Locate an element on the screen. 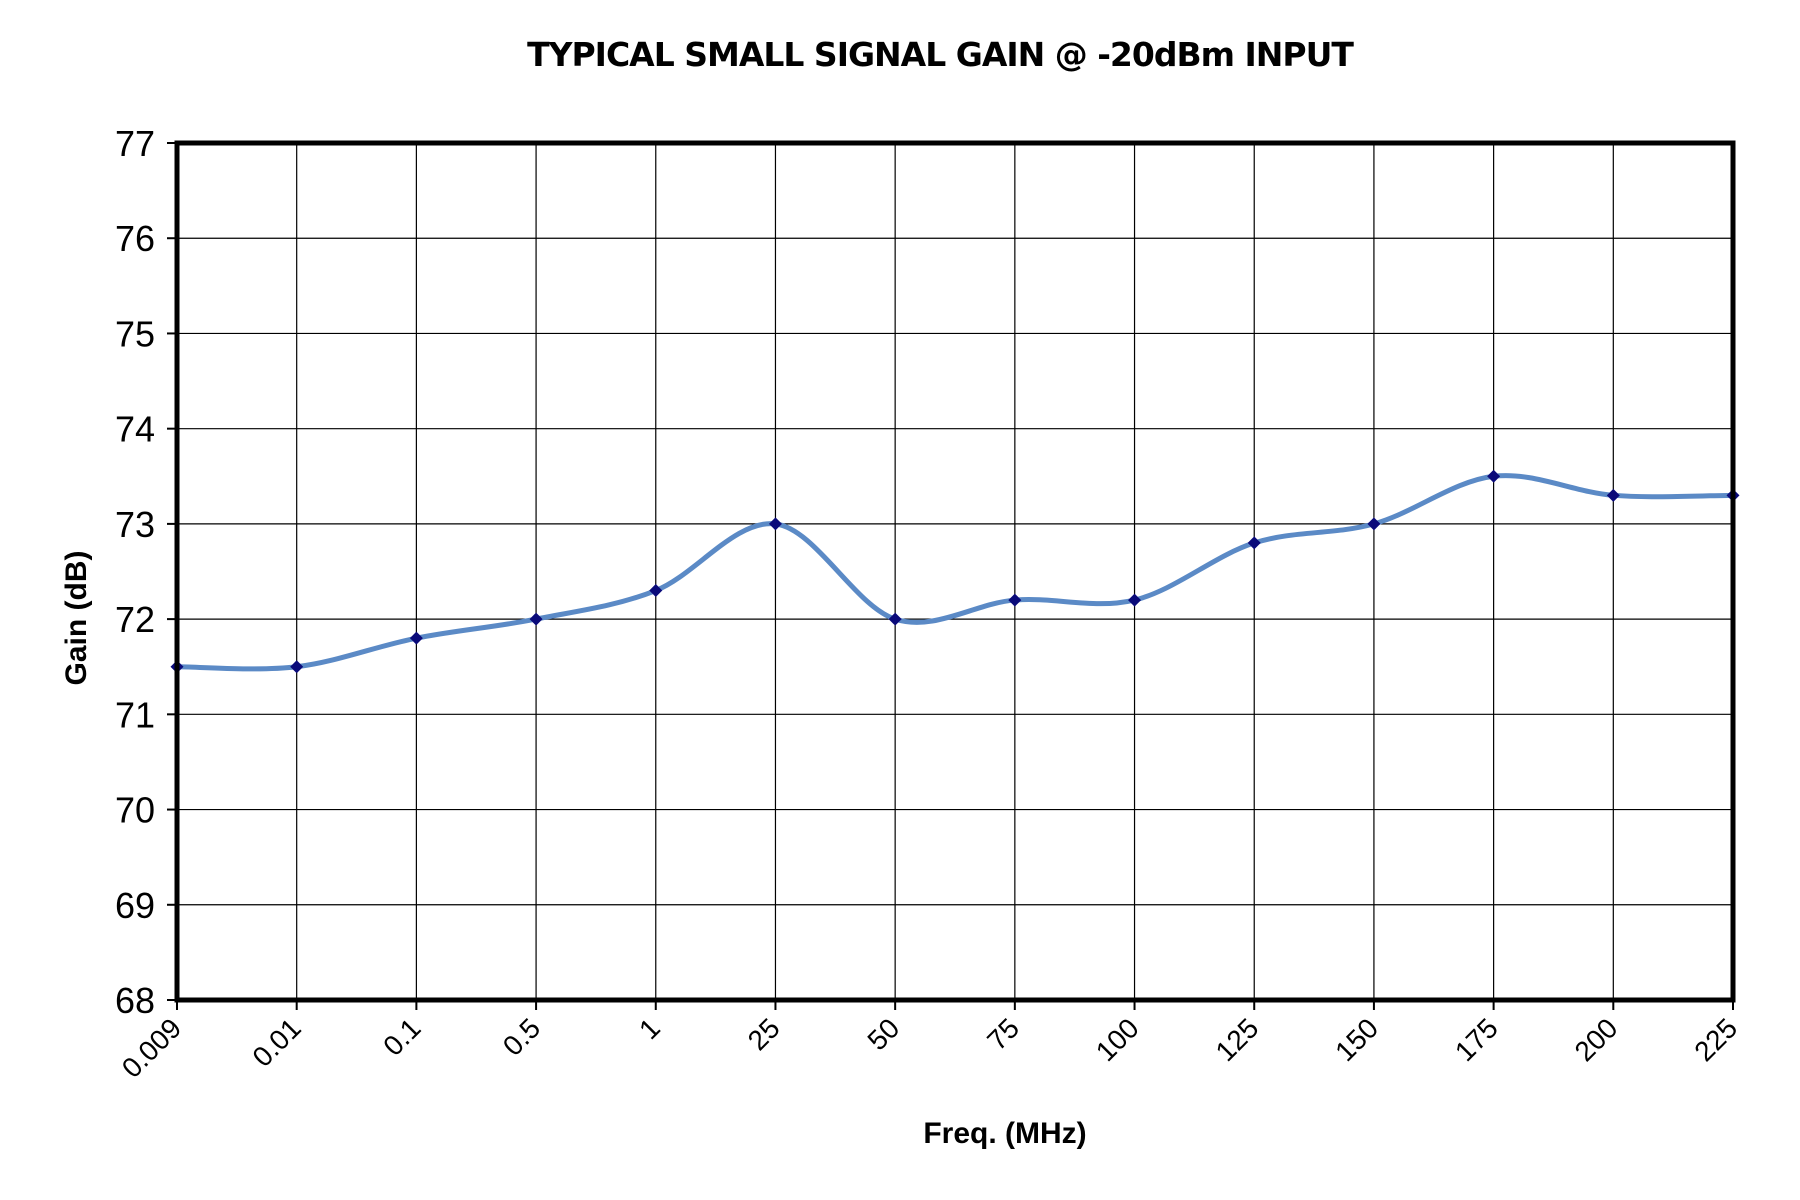  x-tick-label: 0.009 is located at coordinates (151, 1047).